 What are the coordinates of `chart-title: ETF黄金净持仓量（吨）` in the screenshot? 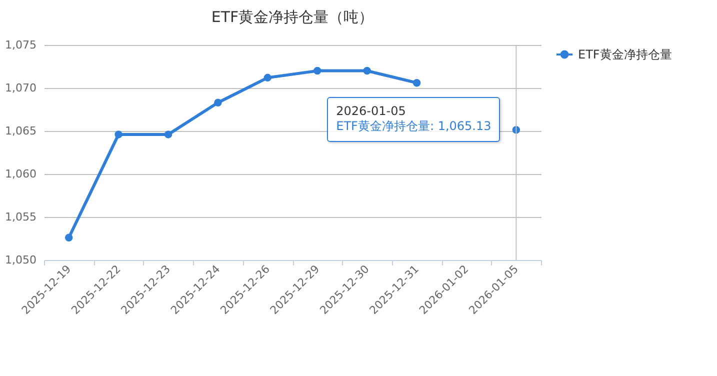 It's located at (292, 17).